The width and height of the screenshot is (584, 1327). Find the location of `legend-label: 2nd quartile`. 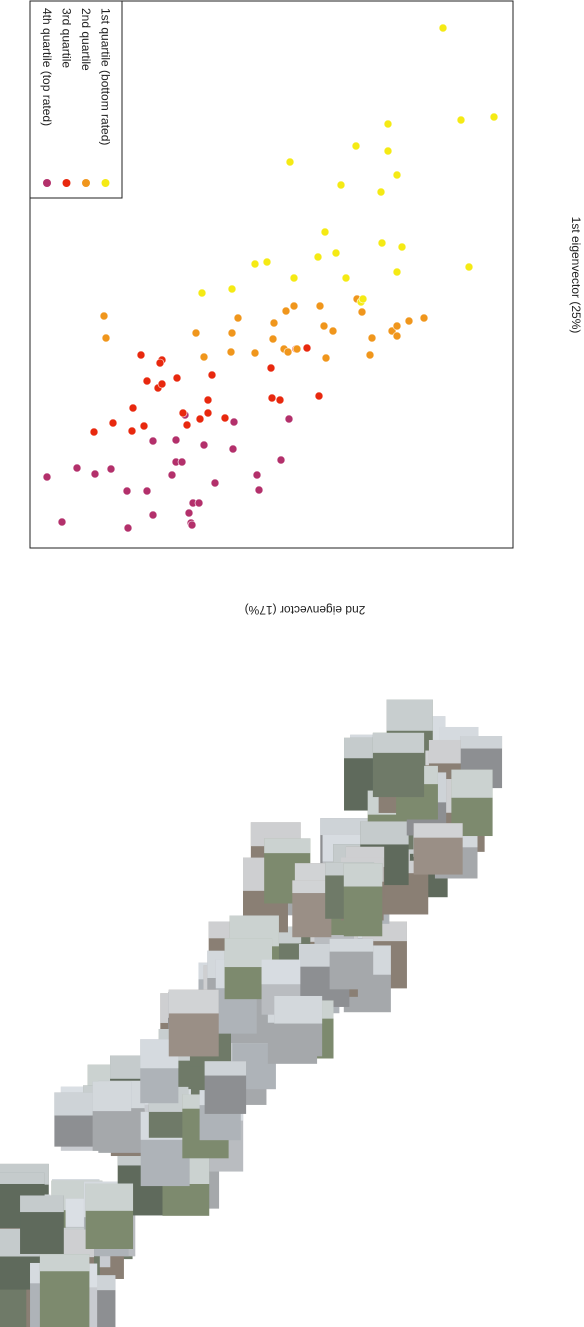

legend-label: 2nd quartile is located at coordinates (86, 39).